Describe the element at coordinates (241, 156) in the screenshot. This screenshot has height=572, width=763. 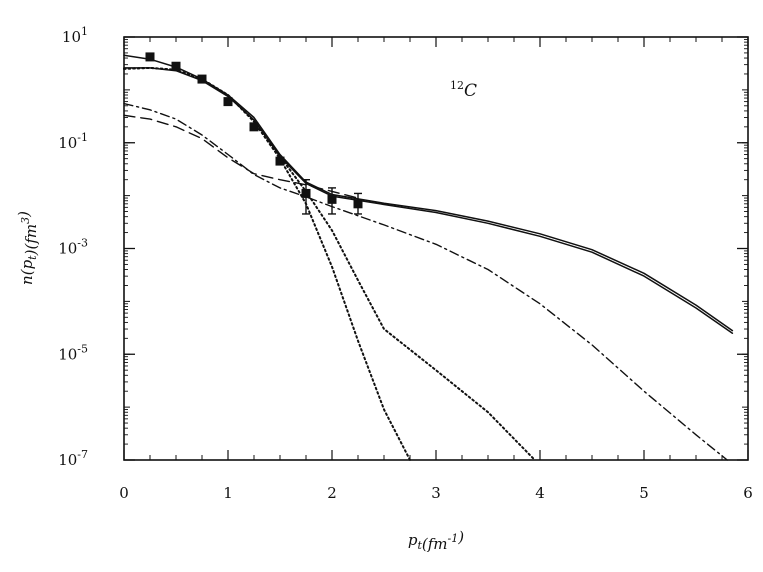
I see `series-line-6-dashed` at that location.